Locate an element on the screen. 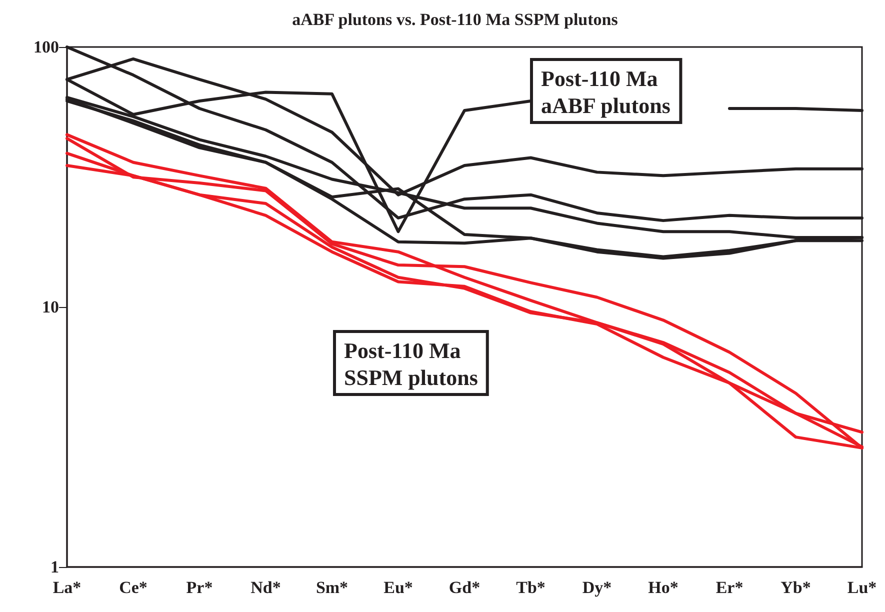 This screenshot has width=885, height=612. x-tick-label: La* is located at coordinates (67, 587).